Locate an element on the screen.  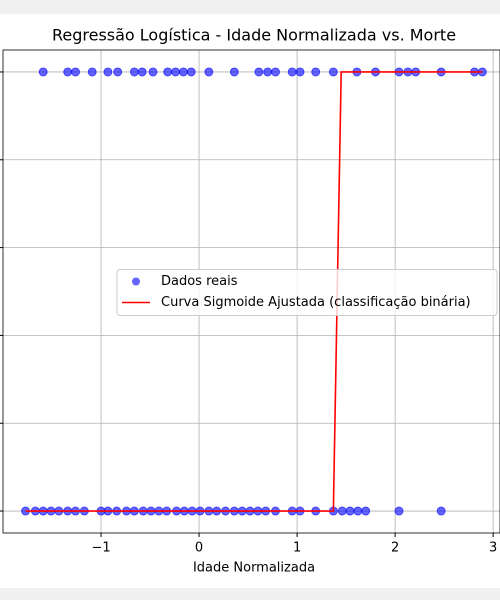
x-tick-label: 3 is located at coordinates (493, 548).